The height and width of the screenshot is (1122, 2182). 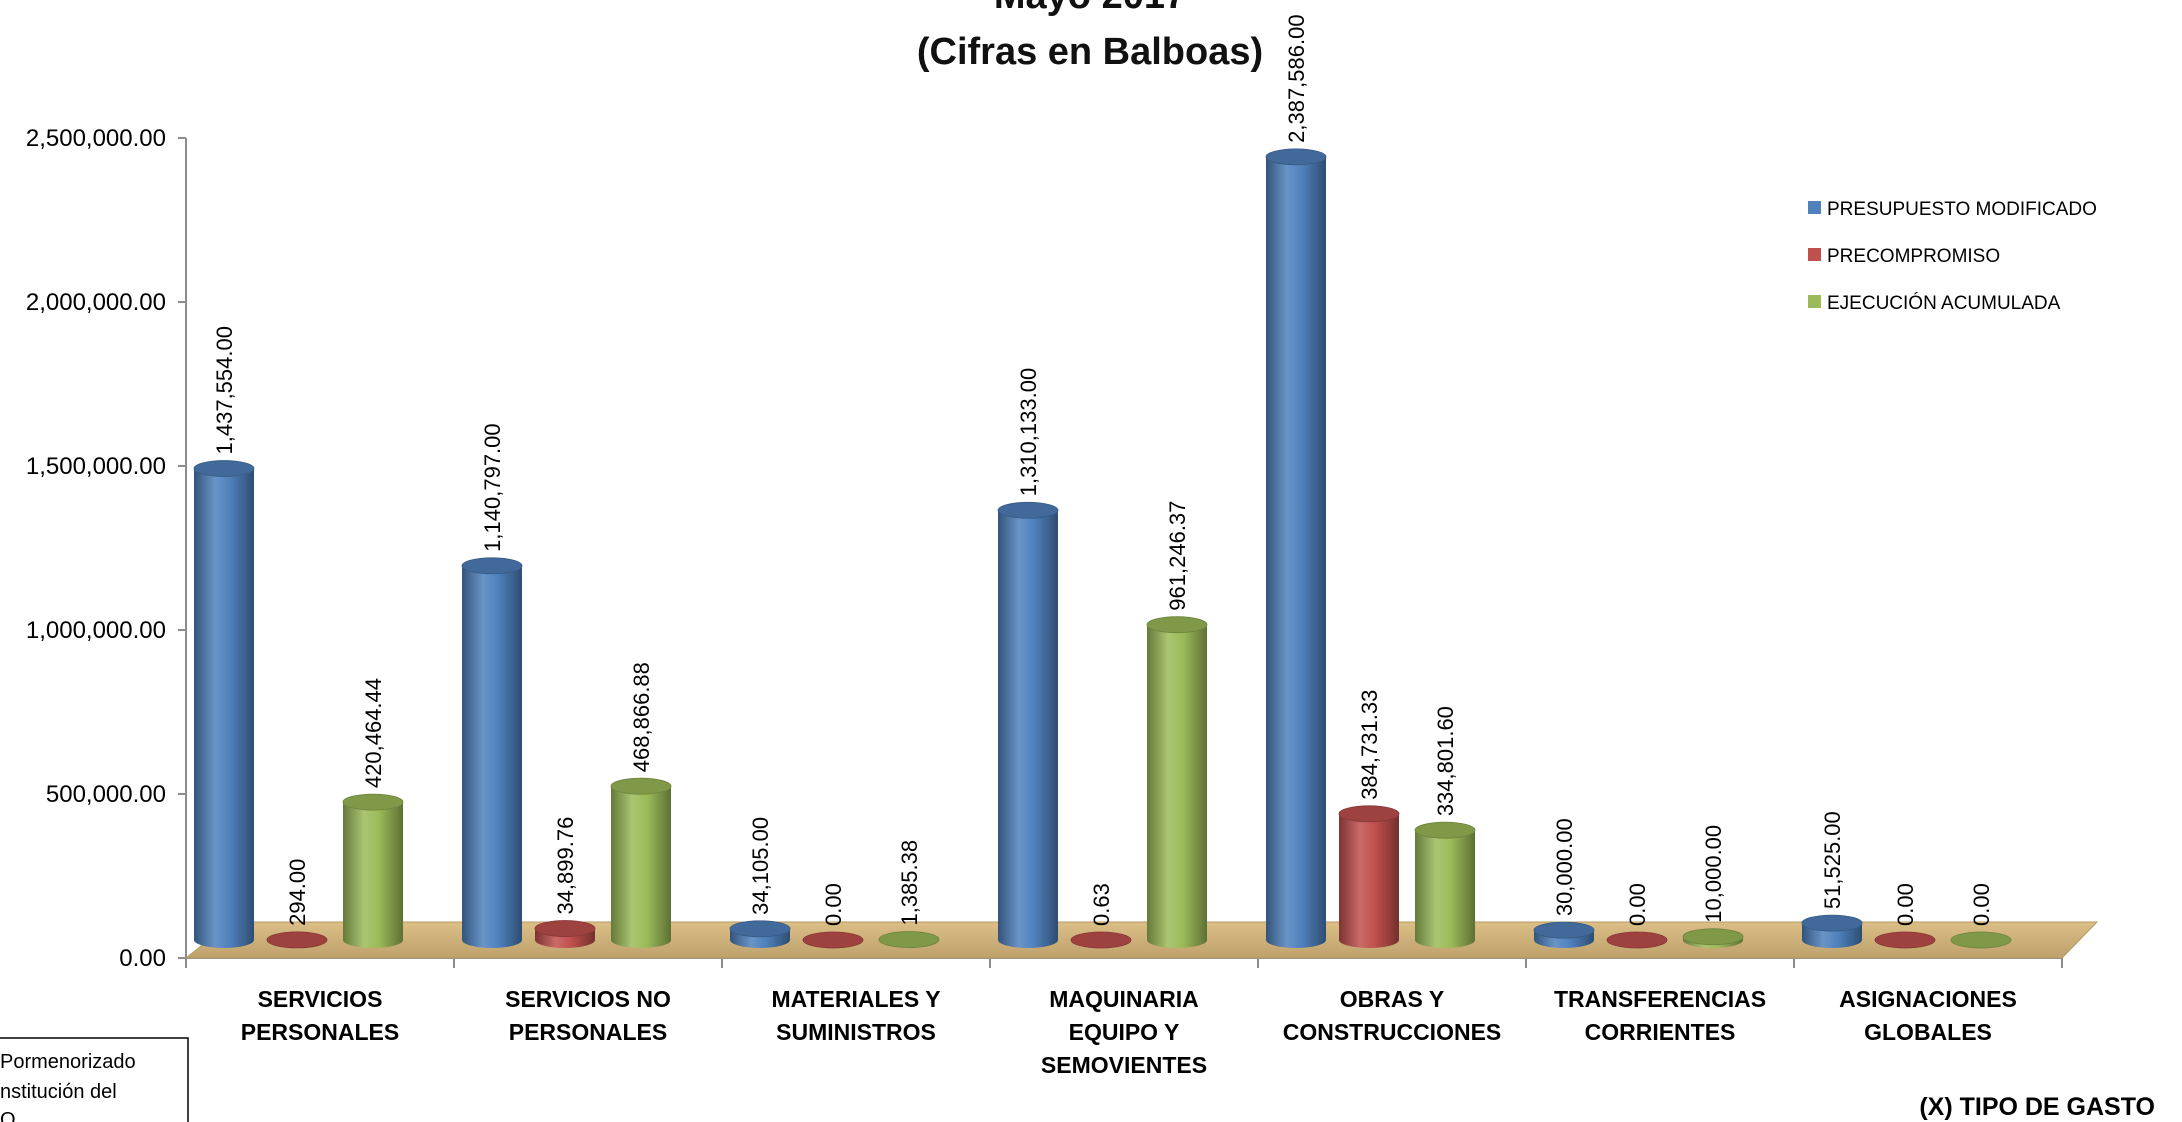 What do you see at coordinates (1369, 745) in the screenshot?
I see `data-label: 384,731.33` at bounding box center [1369, 745].